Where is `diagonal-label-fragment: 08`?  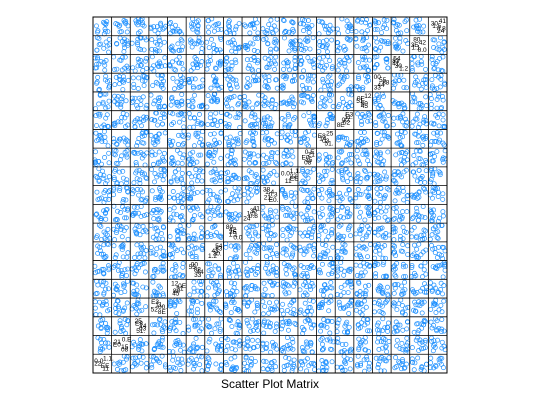
diagonal-label-fragment: 08 is located at coordinates (308, 162).